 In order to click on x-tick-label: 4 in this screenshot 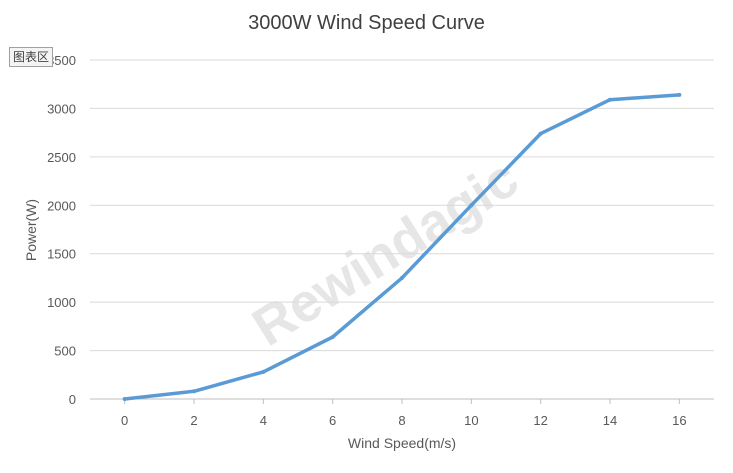, I will do `click(263, 420)`.